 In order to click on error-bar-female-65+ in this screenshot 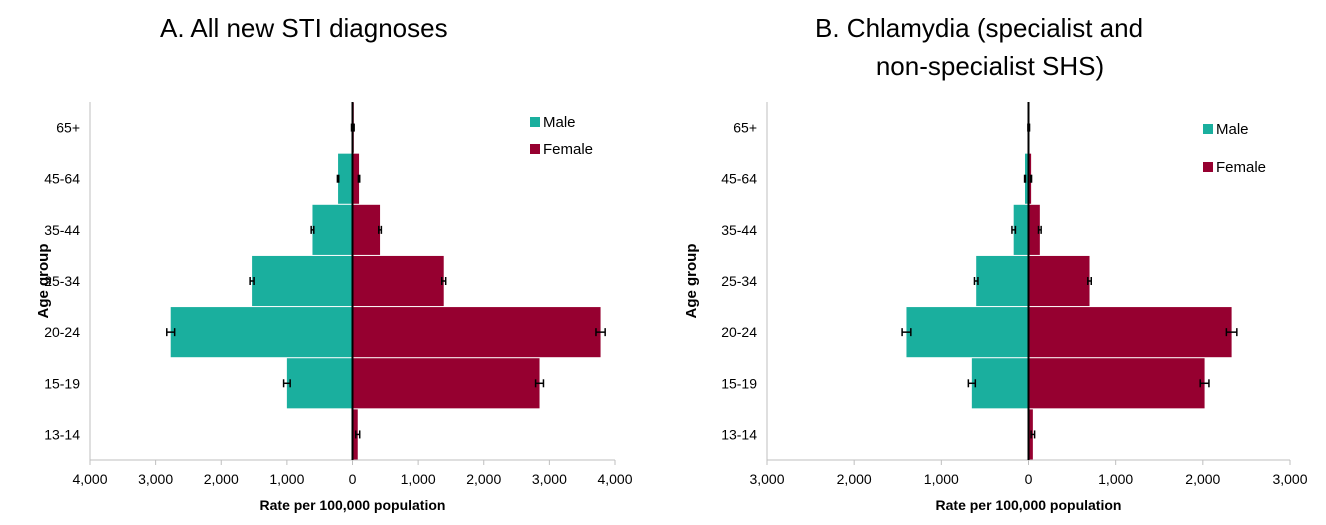, I will do `click(353, 127)`.